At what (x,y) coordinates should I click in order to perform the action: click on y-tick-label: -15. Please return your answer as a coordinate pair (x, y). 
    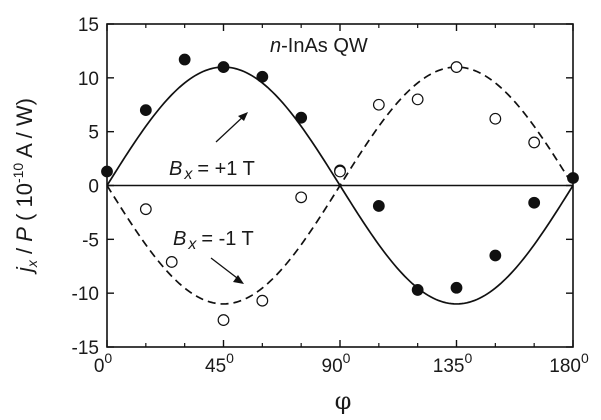
    Looking at the image, I should click on (85, 348).